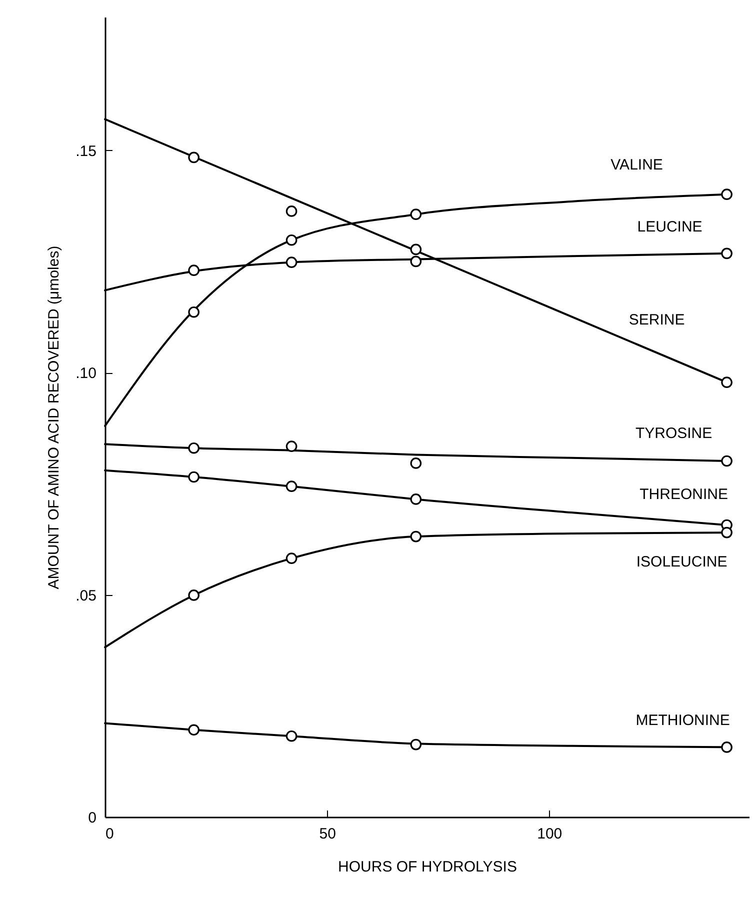  I want to click on series-label: METHIONINE, so click(683, 721).